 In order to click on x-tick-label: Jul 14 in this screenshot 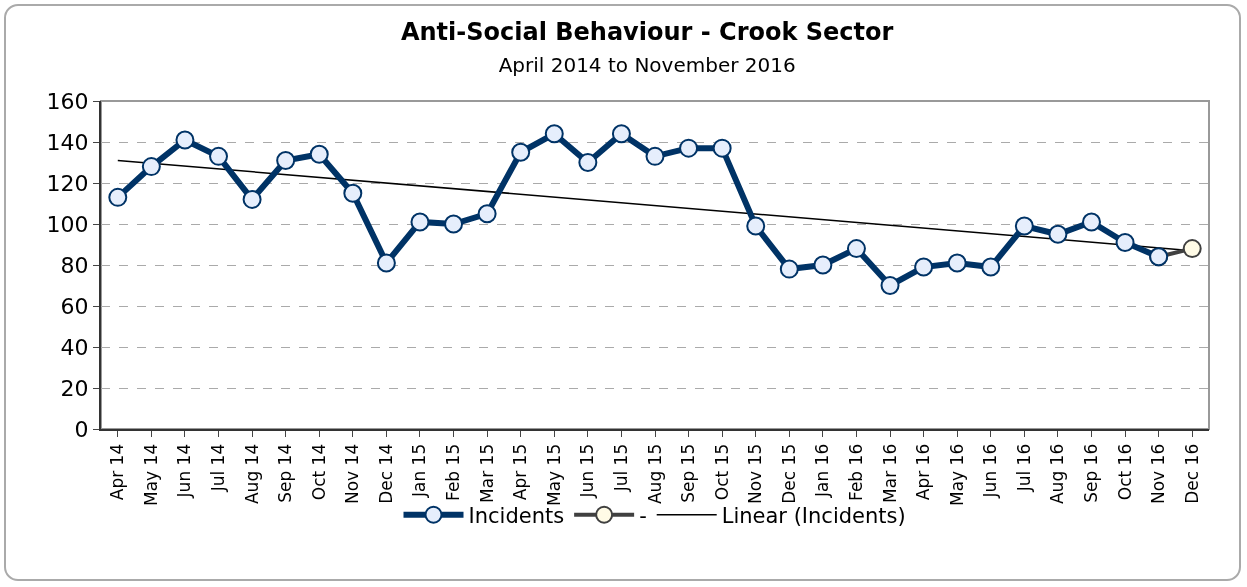, I will do `click(218, 468)`.